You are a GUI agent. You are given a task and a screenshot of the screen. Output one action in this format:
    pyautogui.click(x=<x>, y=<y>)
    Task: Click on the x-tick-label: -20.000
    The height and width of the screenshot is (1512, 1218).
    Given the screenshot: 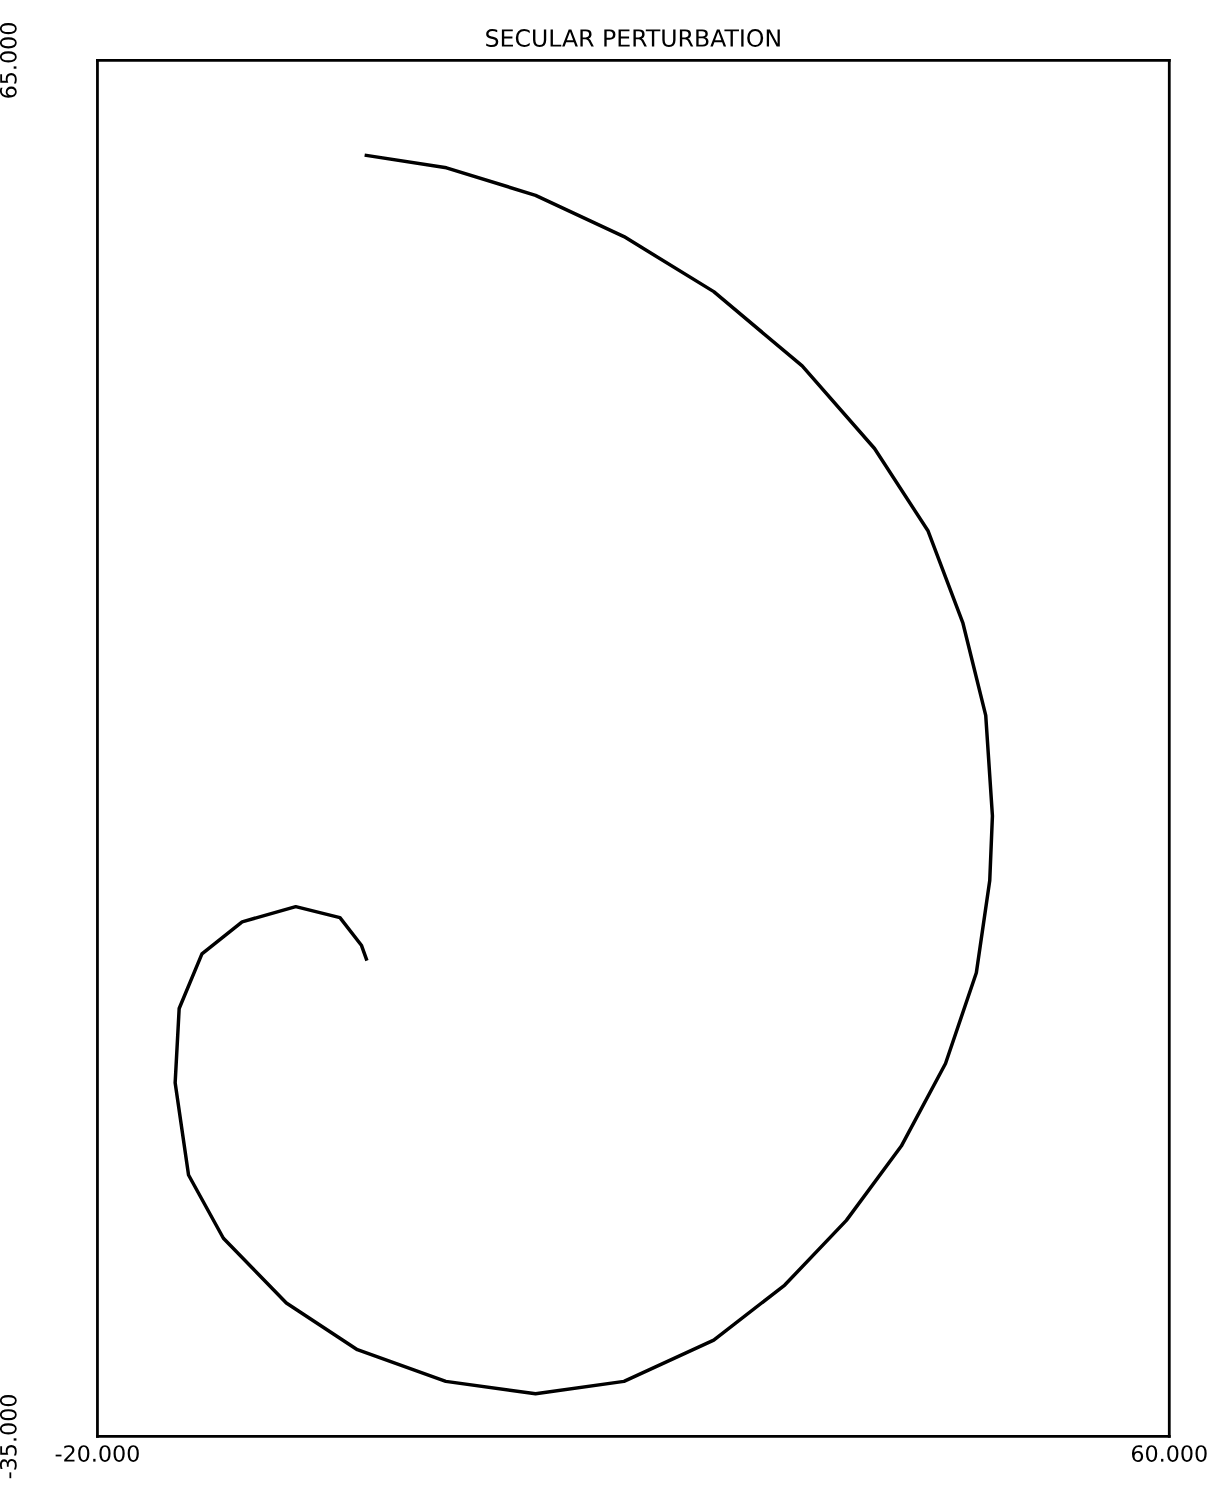 What is the action you would take?
    pyautogui.click(x=97, y=1453)
    